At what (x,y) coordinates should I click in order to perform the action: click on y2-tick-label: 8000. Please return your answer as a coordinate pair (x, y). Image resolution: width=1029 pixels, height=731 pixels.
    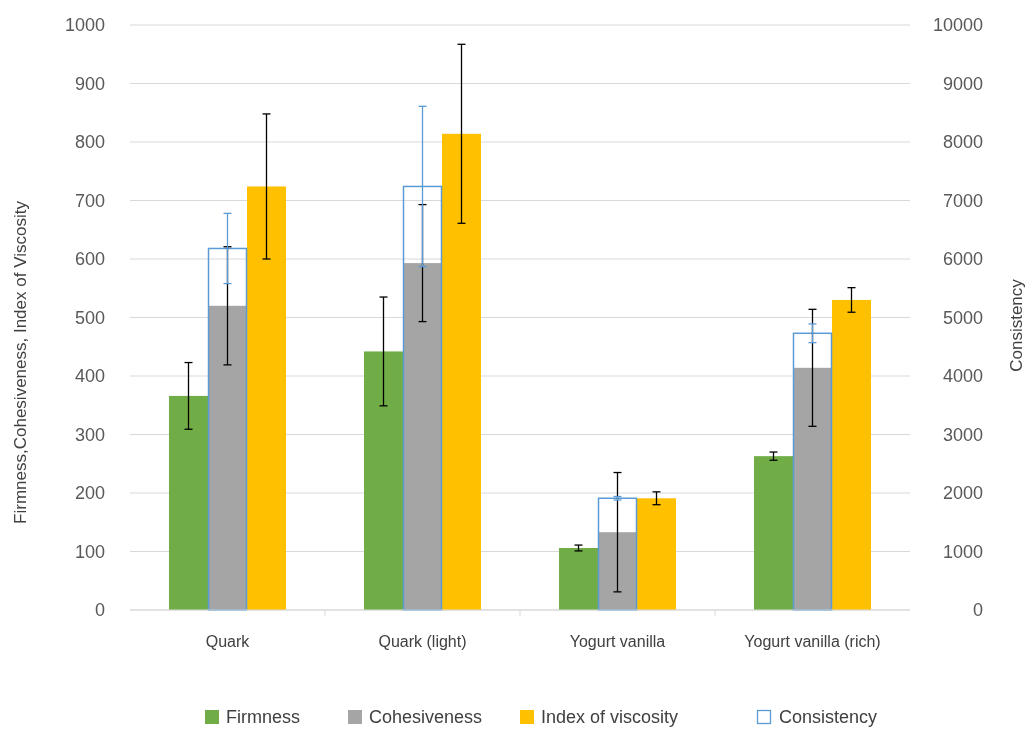
    Looking at the image, I should click on (962, 142).